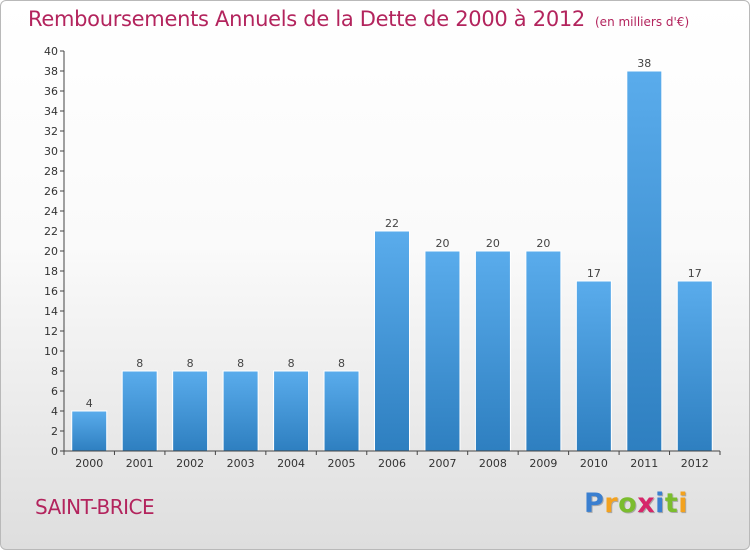  What do you see at coordinates (51, 271) in the screenshot?
I see `y-tick-label-18: 18` at bounding box center [51, 271].